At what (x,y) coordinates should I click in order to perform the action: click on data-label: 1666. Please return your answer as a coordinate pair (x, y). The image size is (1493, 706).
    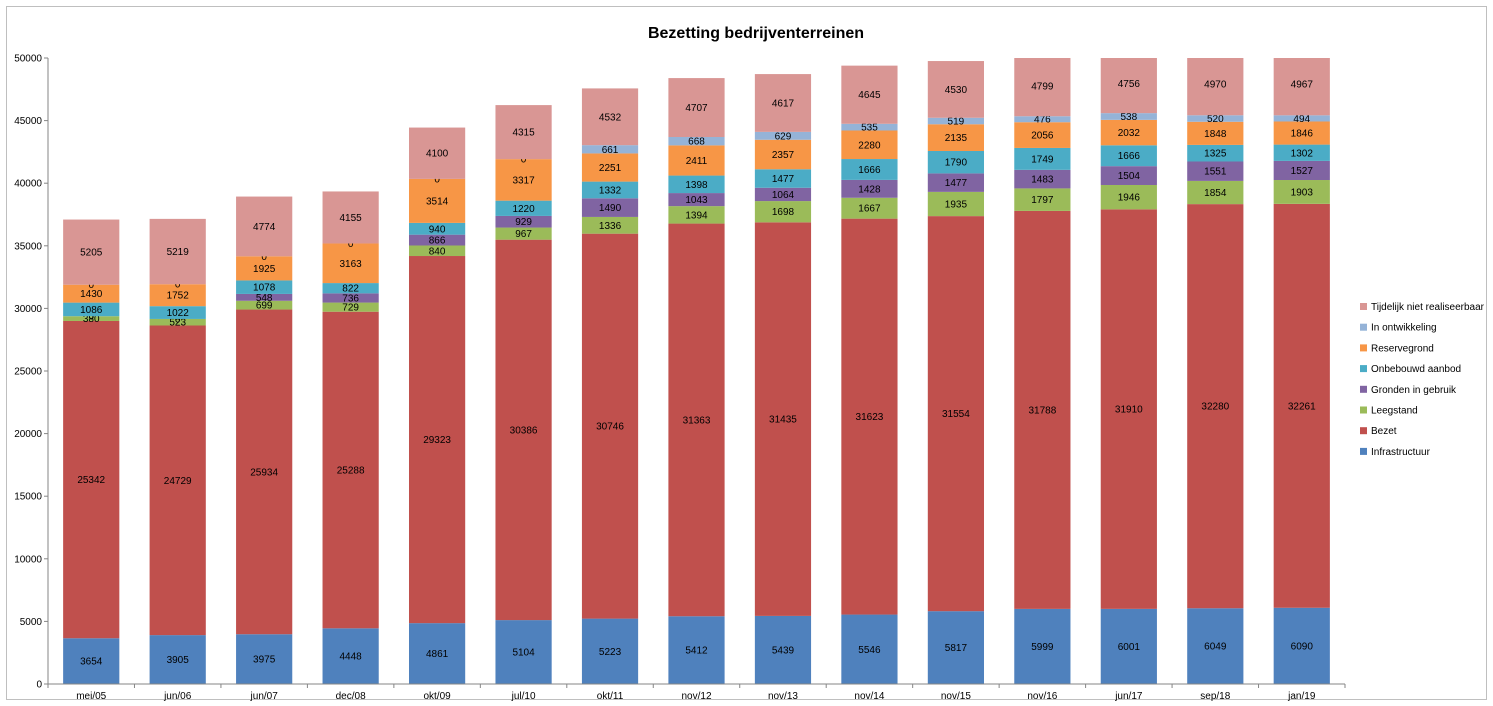
    Looking at the image, I should click on (869, 170).